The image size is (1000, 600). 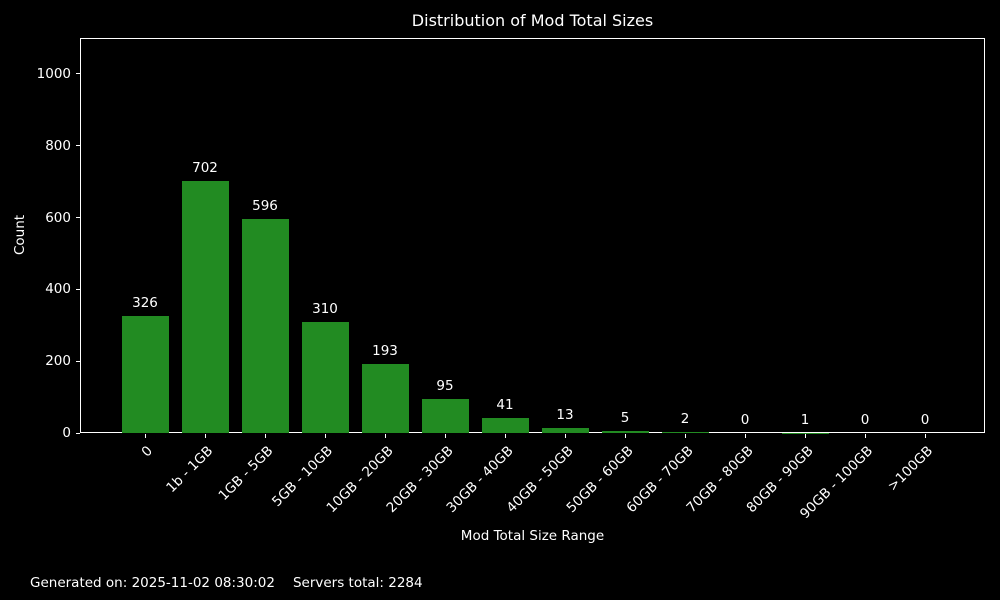 What do you see at coordinates (445, 385) in the screenshot?
I see `bar-value-label: 95` at bounding box center [445, 385].